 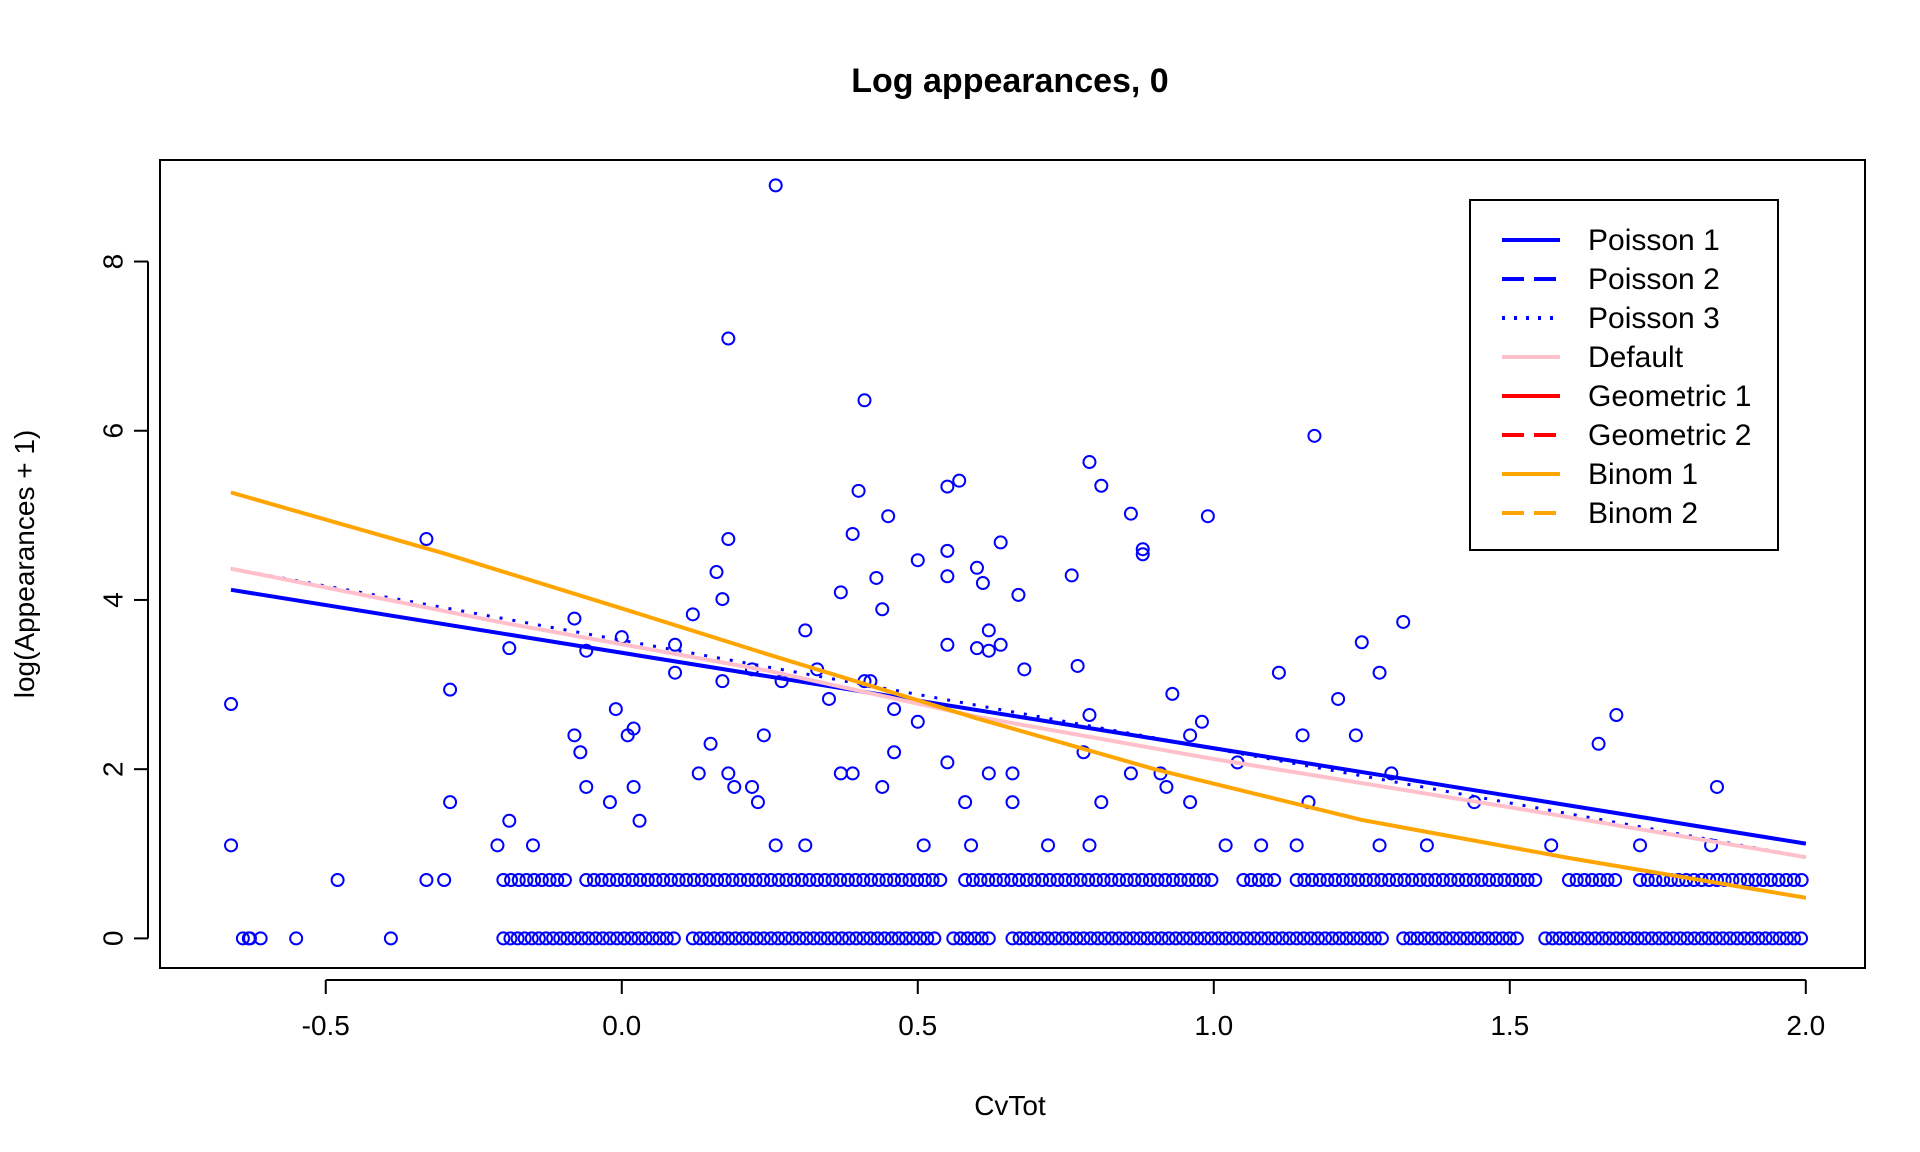 What do you see at coordinates (326, 1025) in the screenshot?
I see `x-tick-label: -0.5` at bounding box center [326, 1025].